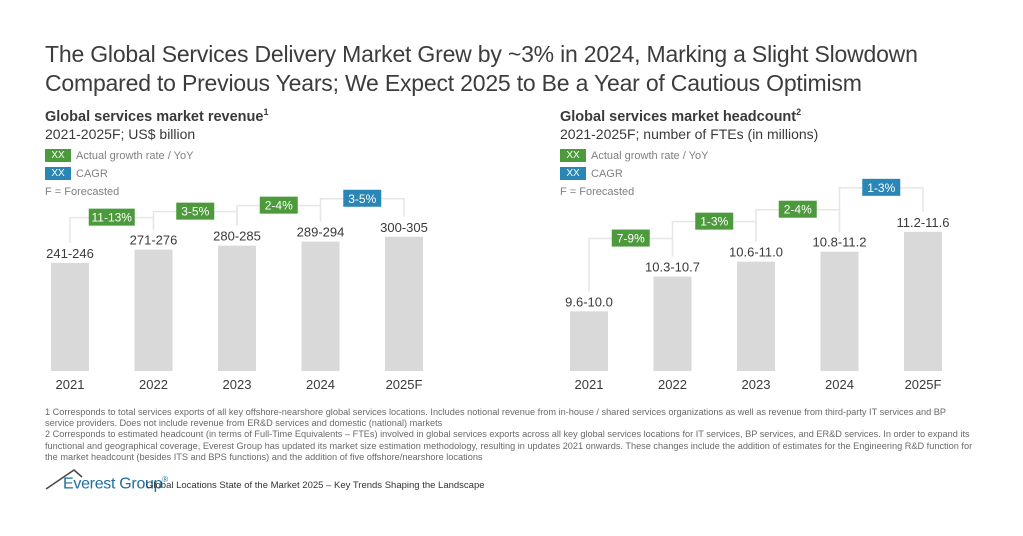 This screenshot has height=536, width=1023. Describe the element at coordinates (157, 116) in the screenshot. I see `revenue-chart-title: Global services market revenue1` at that location.